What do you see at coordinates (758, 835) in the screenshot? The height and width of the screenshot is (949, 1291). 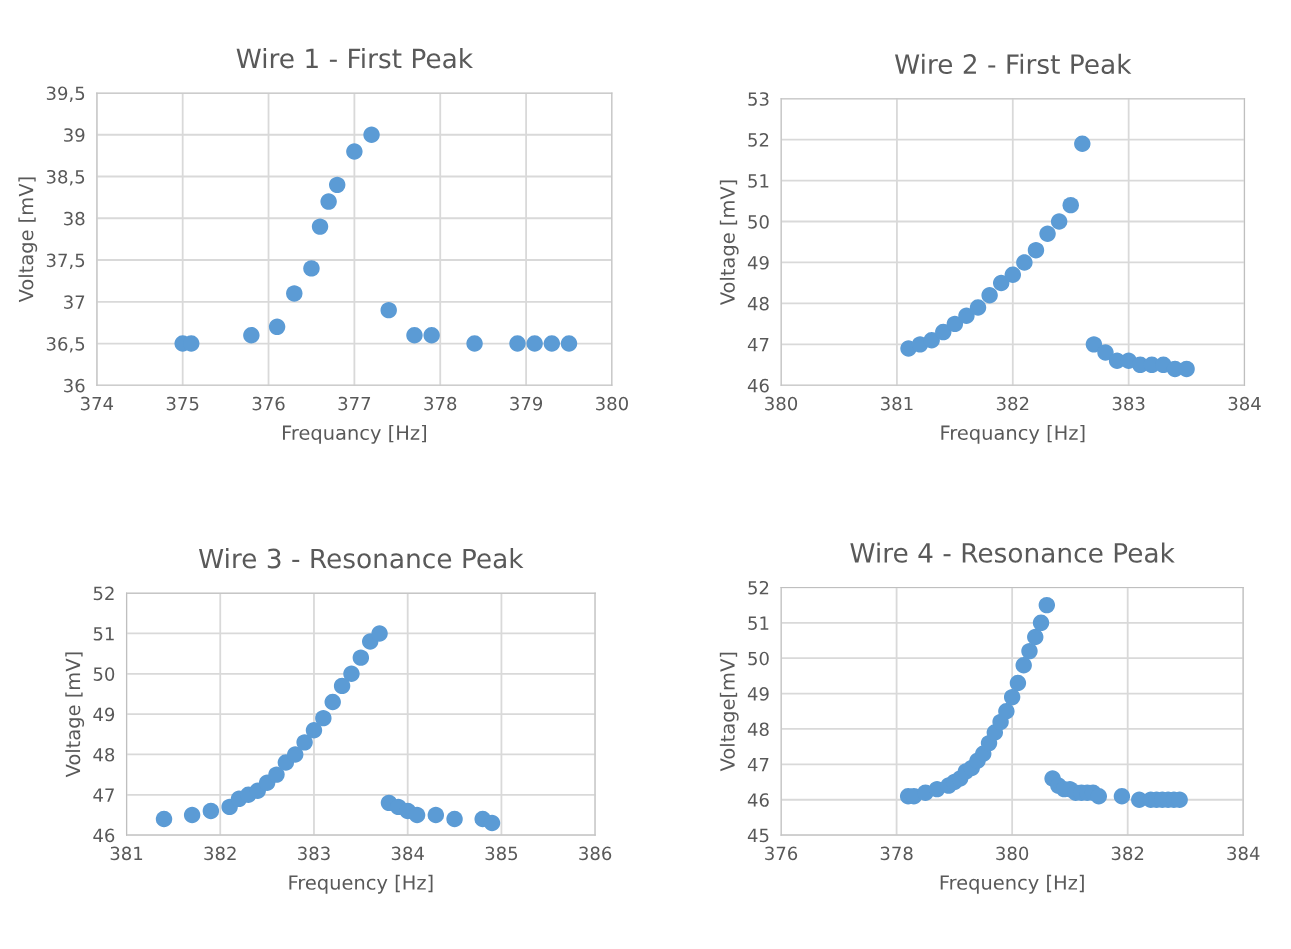 I see `y-tick-label: 45` at bounding box center [758, 835].